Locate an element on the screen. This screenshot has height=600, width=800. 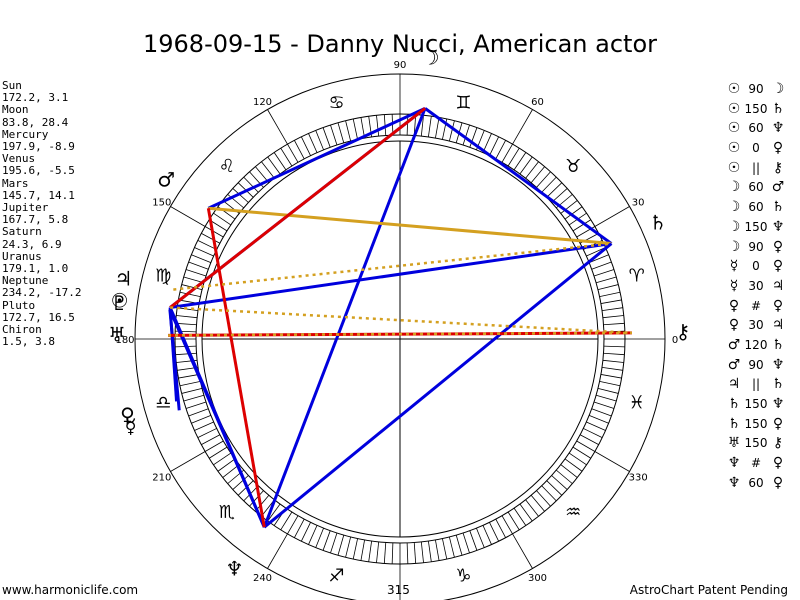
aspect-planet-1: ♅ is located at coordinates (734, 443).